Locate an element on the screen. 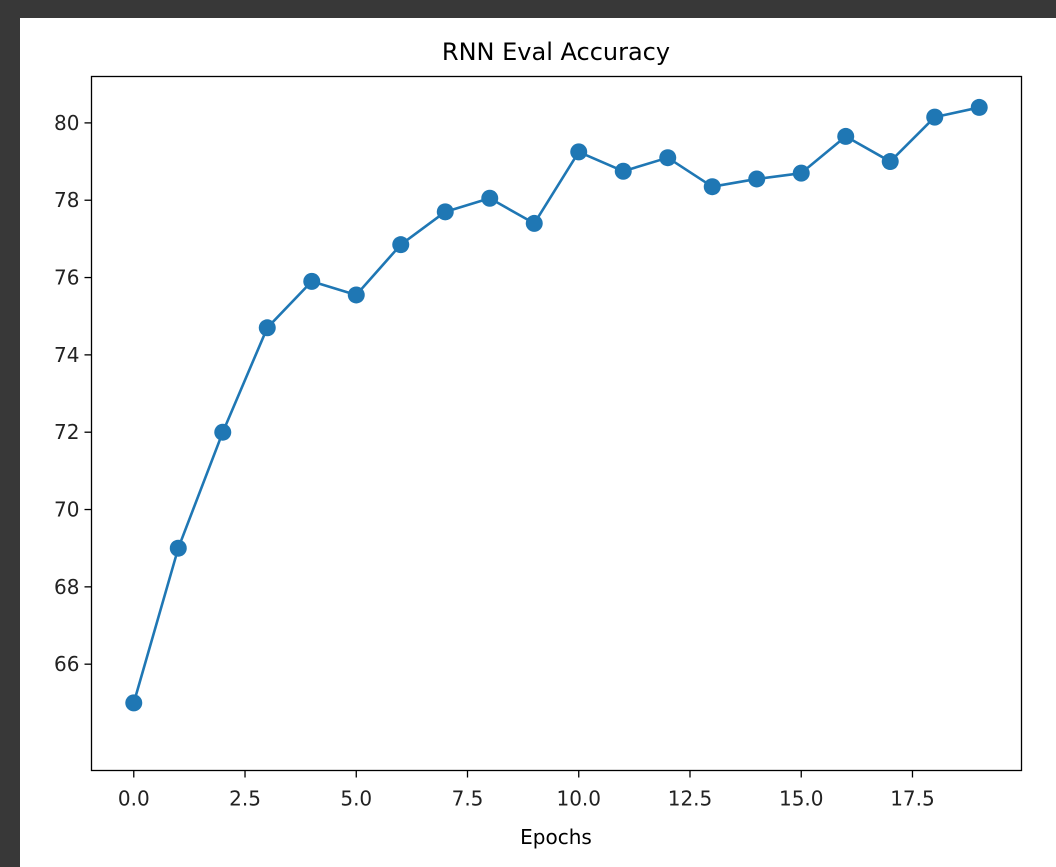 This screenshot has width=1056, height=867. x-axis-label: Epochs is located at coordinates (556, 837).